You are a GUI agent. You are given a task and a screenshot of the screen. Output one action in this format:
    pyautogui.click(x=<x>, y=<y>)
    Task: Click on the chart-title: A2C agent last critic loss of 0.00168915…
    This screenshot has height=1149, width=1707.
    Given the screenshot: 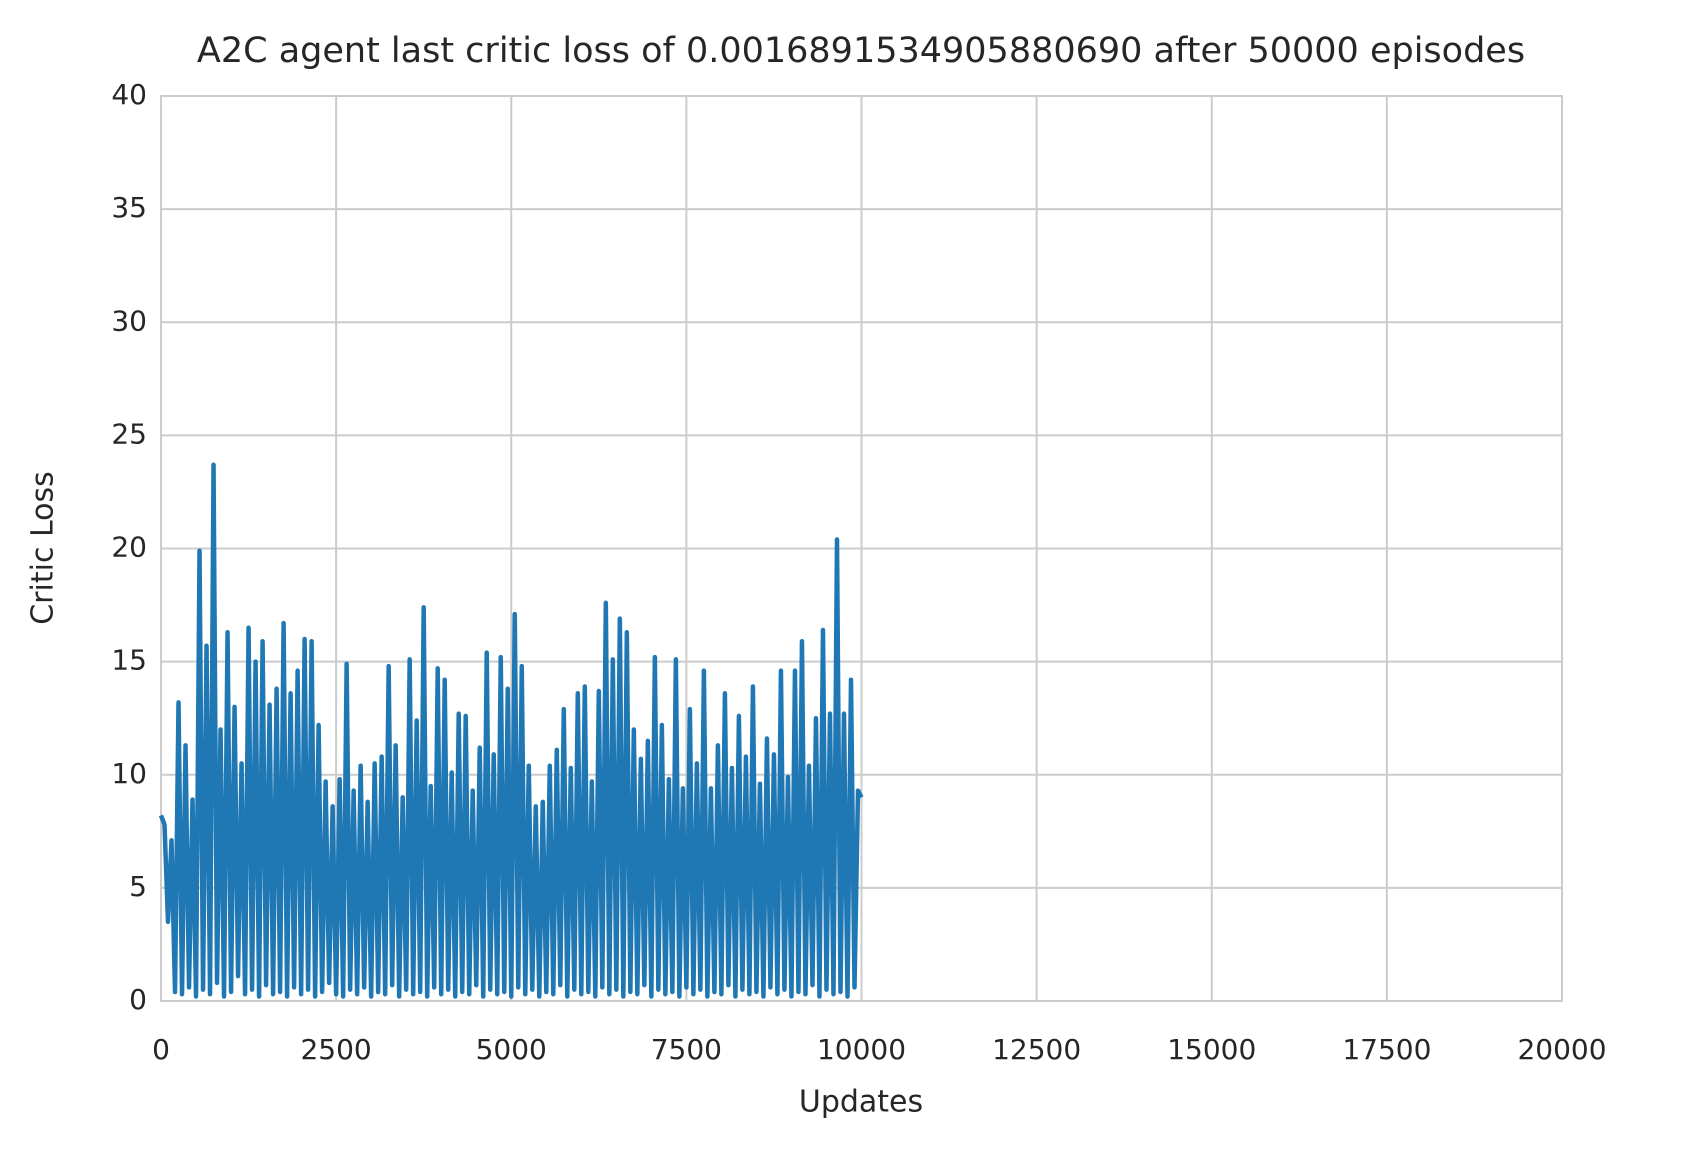 What is the action you would take?
    pyautogui.click(x=861, y=51)
    